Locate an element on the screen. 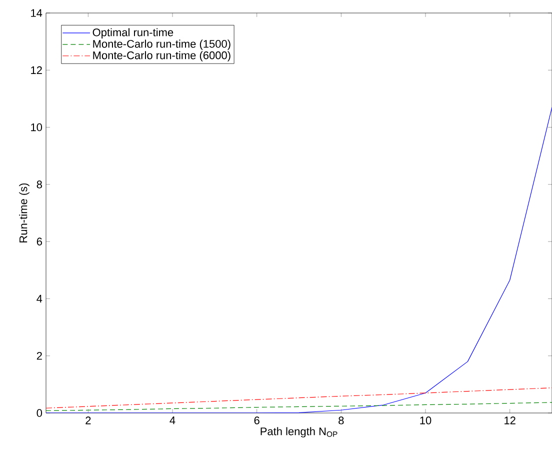 Image resolution: width=552 pixels, height=458 pixels. y-tick-label: 14 is located at coordinates (36, 13).